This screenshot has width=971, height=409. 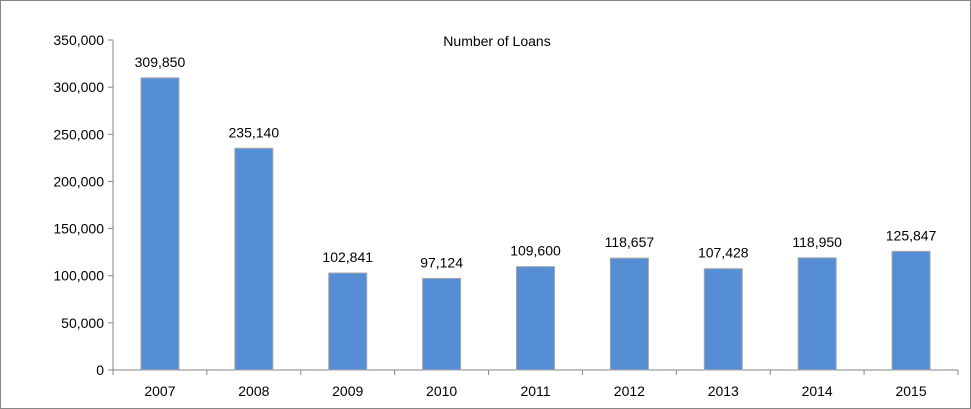 What do you see at coordinates (254, 132) in the screenshot?
I see `data-label-2008: 235,140` at bounding box center [254, 132].